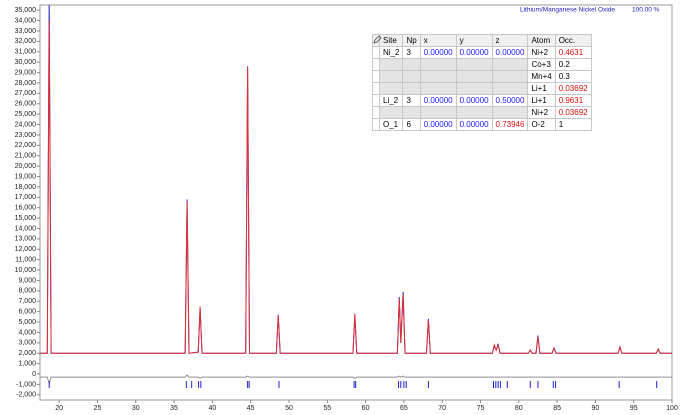 The height and width of the screenshot is (415, 681). What do you see at coordinates (26, 384) in the screenshot?
I see `y-tick-label: -1,000` at bounding box center [26, 384].